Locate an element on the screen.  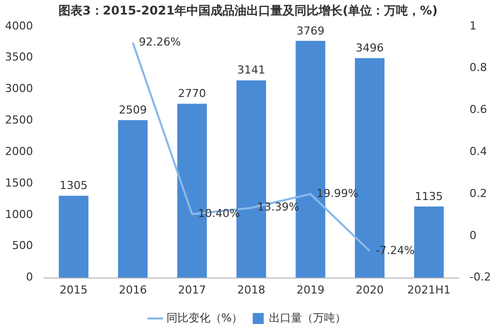
y-tick-label: 4000 is located at coordinates (18, 25).